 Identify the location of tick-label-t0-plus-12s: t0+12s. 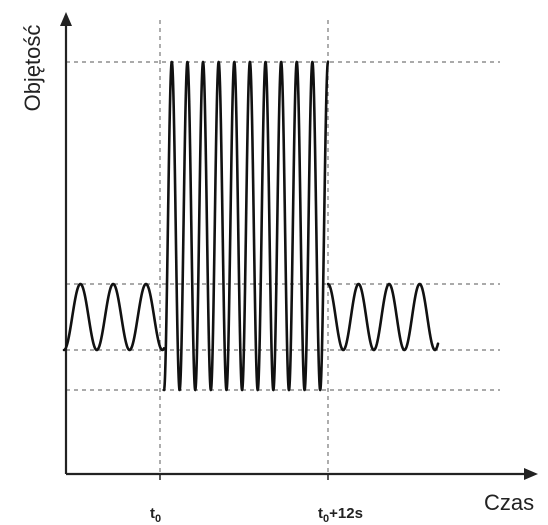
(340, 515).